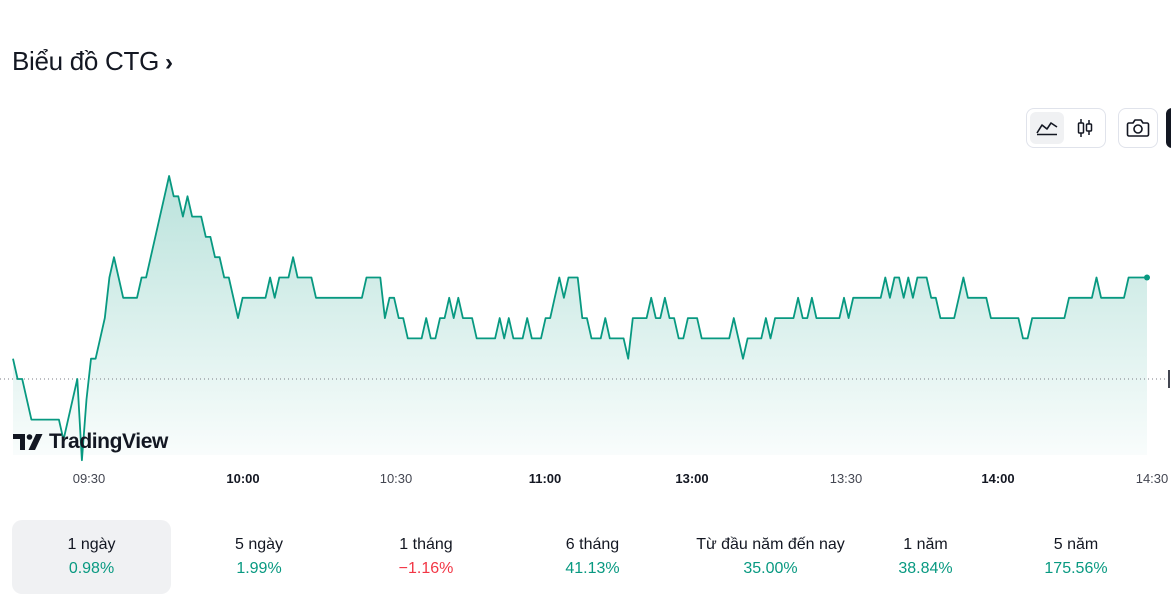  What do you see at coordinates (396, 478) in the screenshot?
I see `x-axis-tick-label: 10:30` at bounding box center [396, 478].